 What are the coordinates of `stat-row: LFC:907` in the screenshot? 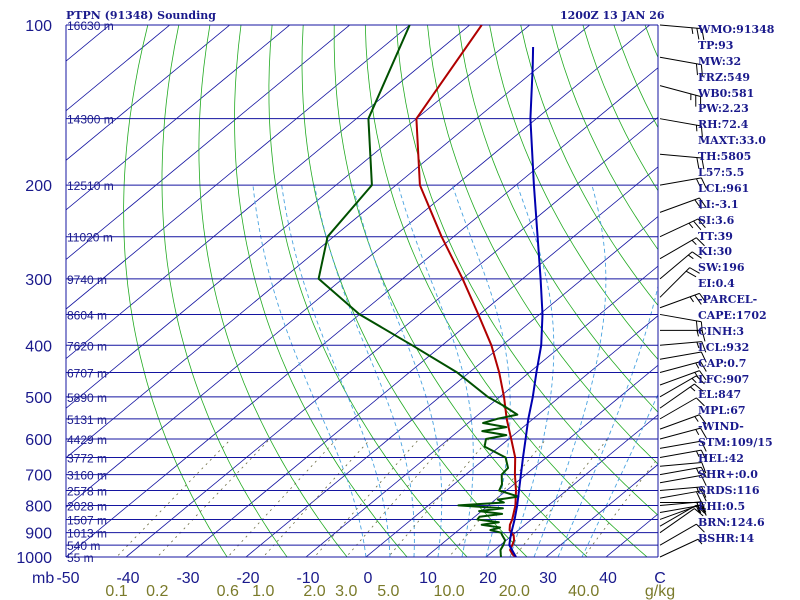 It's located at (724, 379).